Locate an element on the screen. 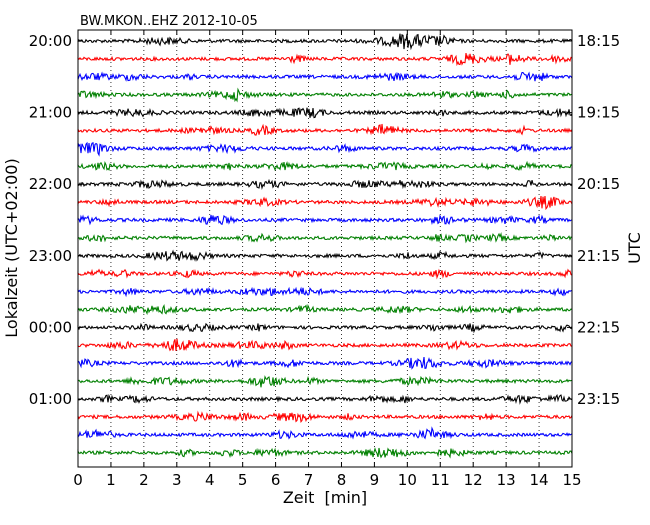 The image size is (650, 525). x-tick-label: 8 is located at coordinates (342, 480).